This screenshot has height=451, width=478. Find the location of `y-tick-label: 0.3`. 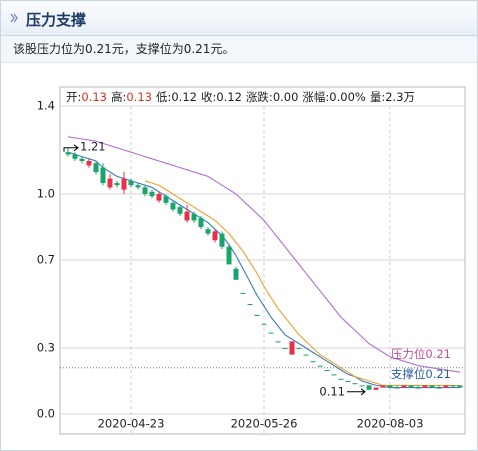

y-tick-label: 0.3 is located at coordinates (46, 348).